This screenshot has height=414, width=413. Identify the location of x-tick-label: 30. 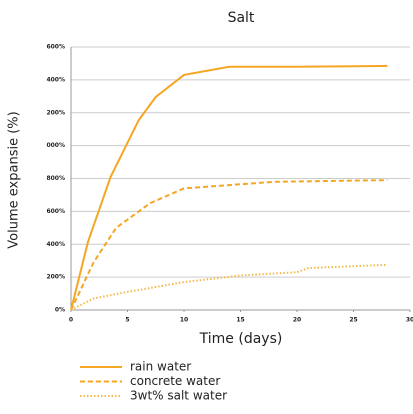
(409, 320).